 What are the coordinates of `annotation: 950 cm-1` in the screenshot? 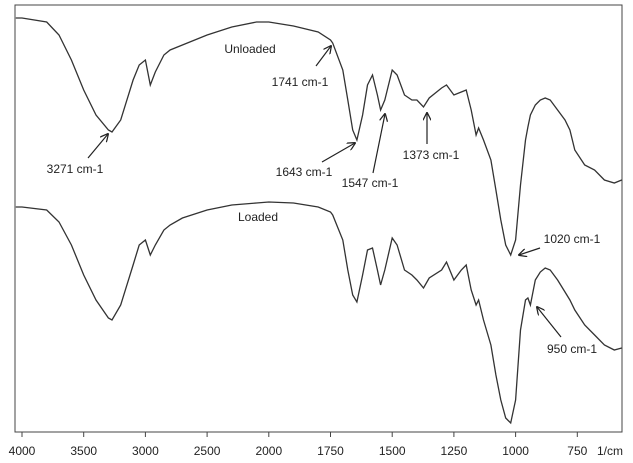 It's located at (572, 349).